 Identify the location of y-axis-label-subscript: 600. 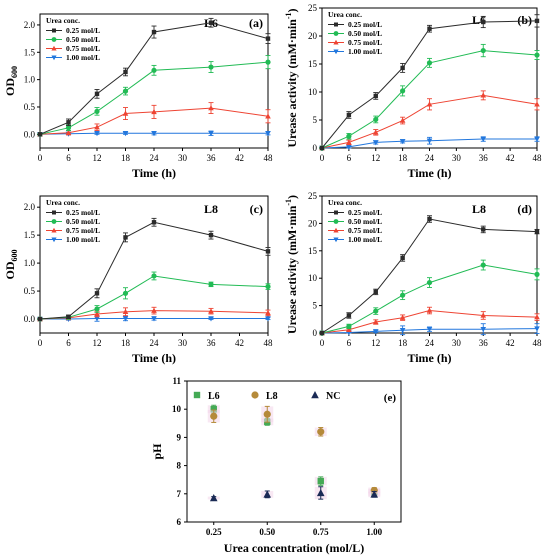
(14, 256).